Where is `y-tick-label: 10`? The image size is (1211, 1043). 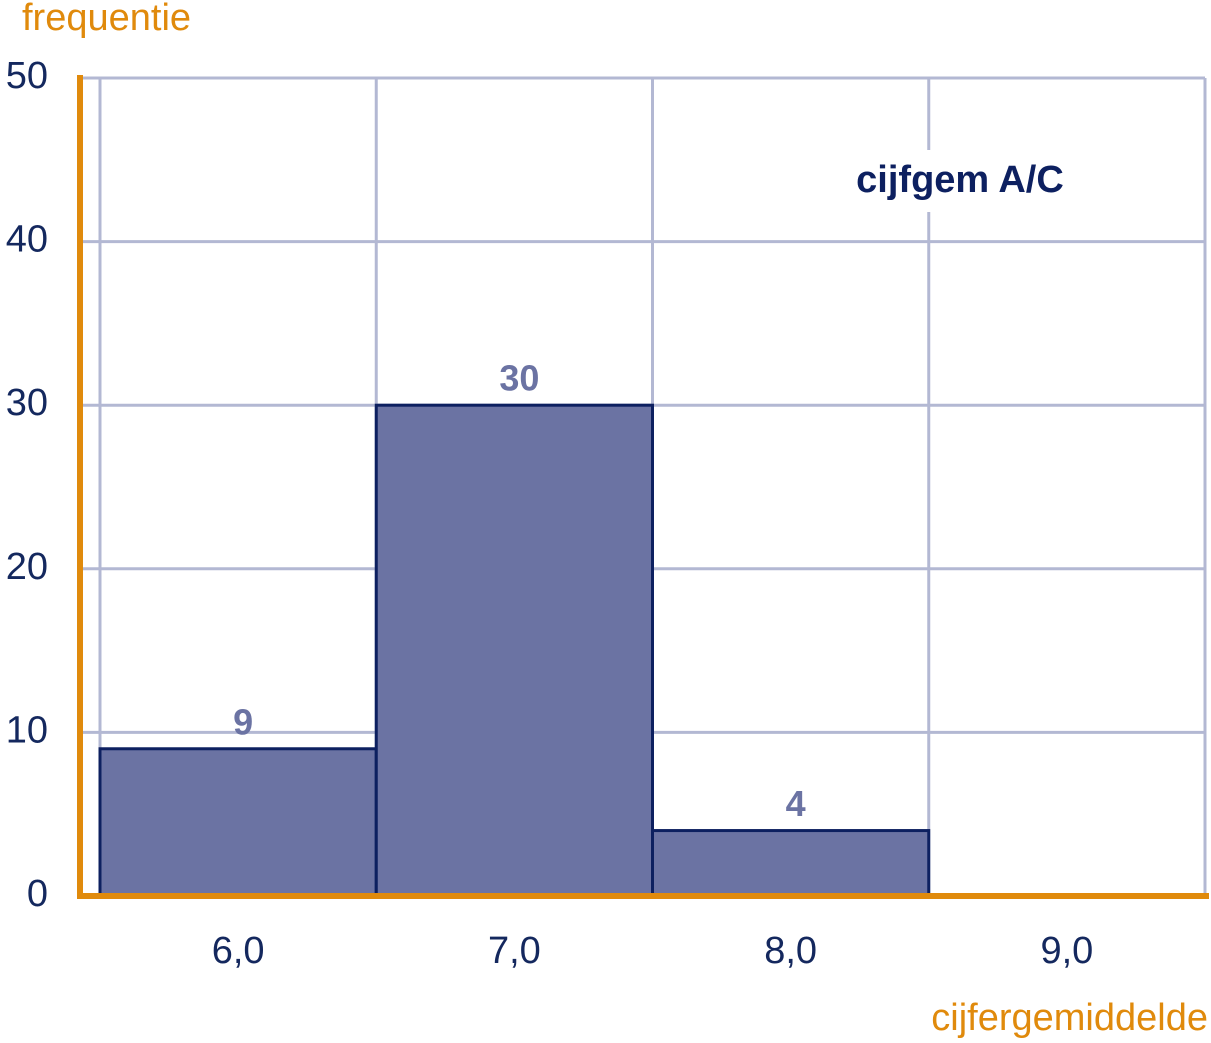
y-tick-label: 10 is located at coordinates (27, 730).